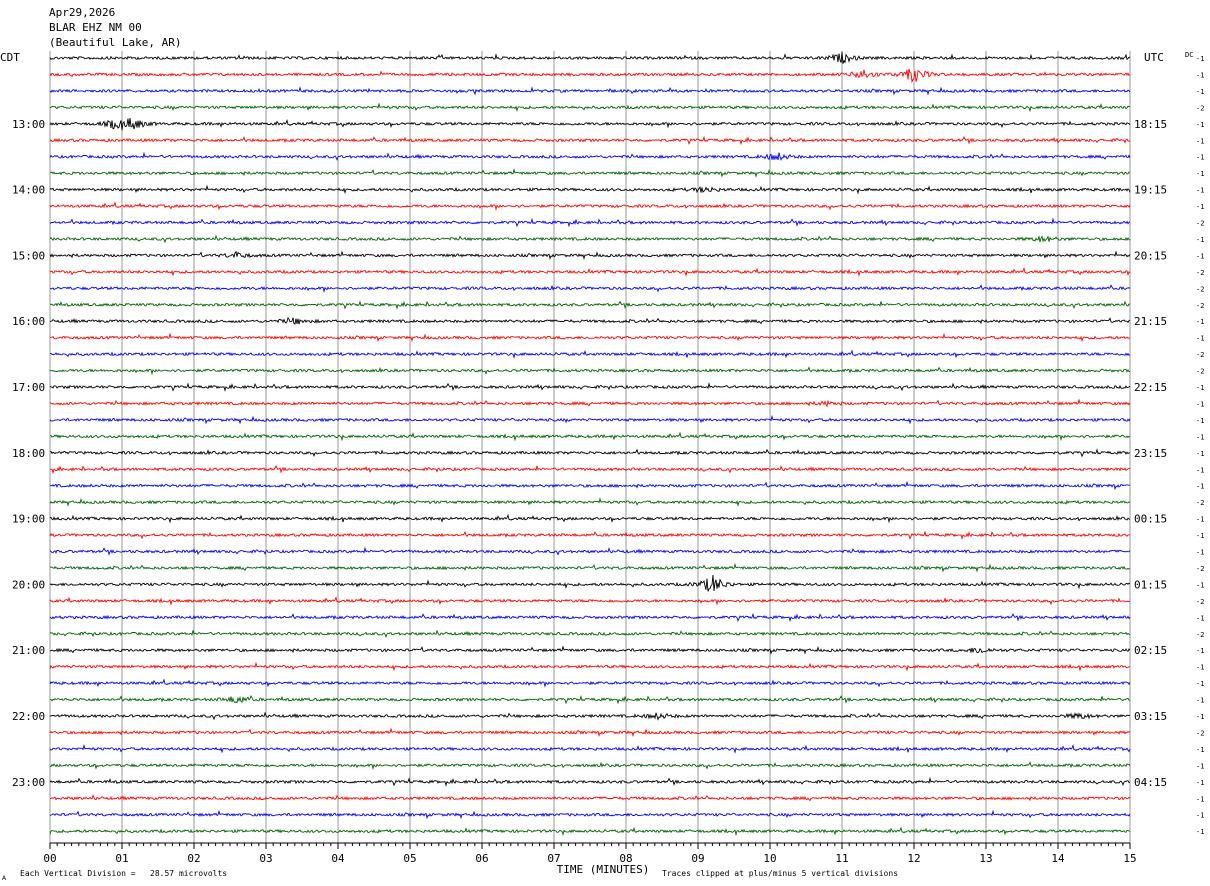  What do you see at coordinates (1150, 519) in the screenshot?
I see `right-hour-label: 00:15` at bounding box center [1150, 519].